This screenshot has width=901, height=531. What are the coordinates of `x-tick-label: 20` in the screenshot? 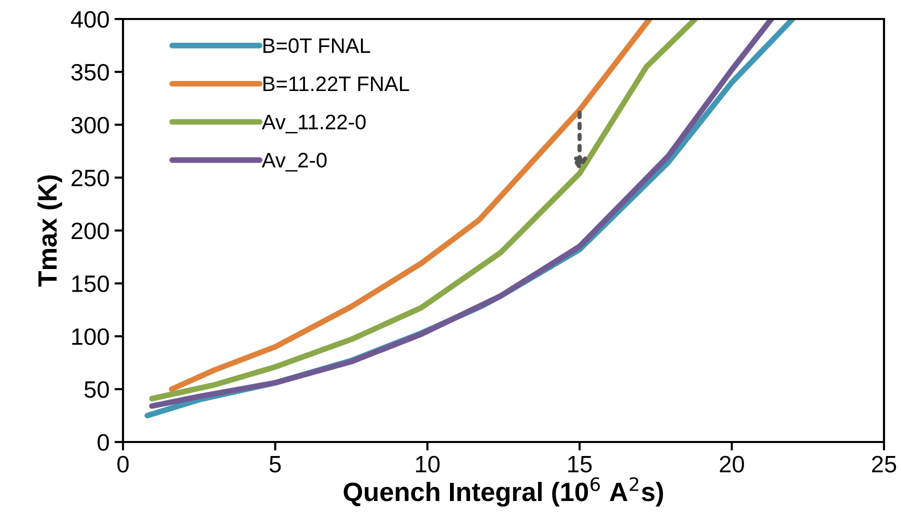 It's located at (732, 464).